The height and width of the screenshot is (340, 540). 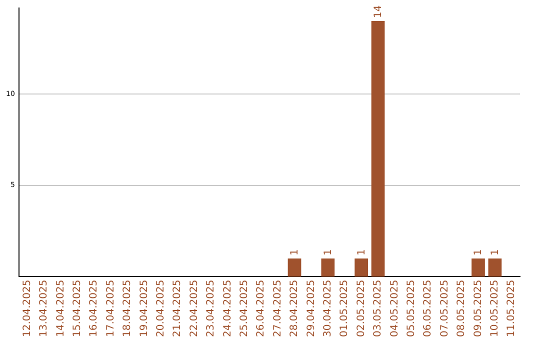 What do you see at coordinates (77, 309) in the screenshot?
I see `x-tick-label: 15.04.2025` at bounding box center [77, 309].